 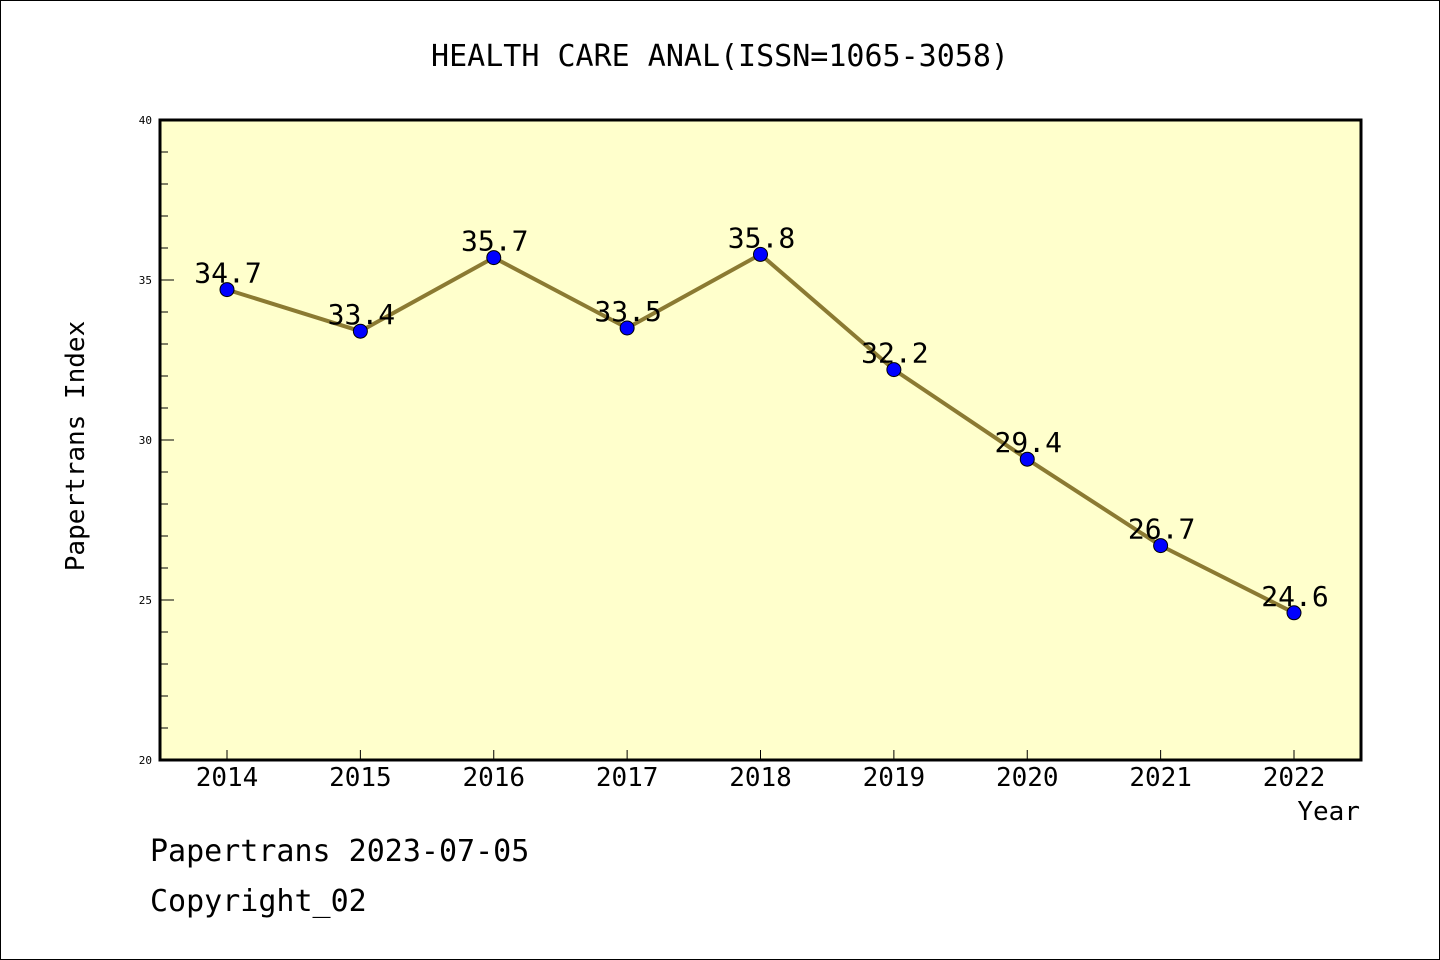 I want to click on x-tick-label: 2014, so click(x=227, y=778).